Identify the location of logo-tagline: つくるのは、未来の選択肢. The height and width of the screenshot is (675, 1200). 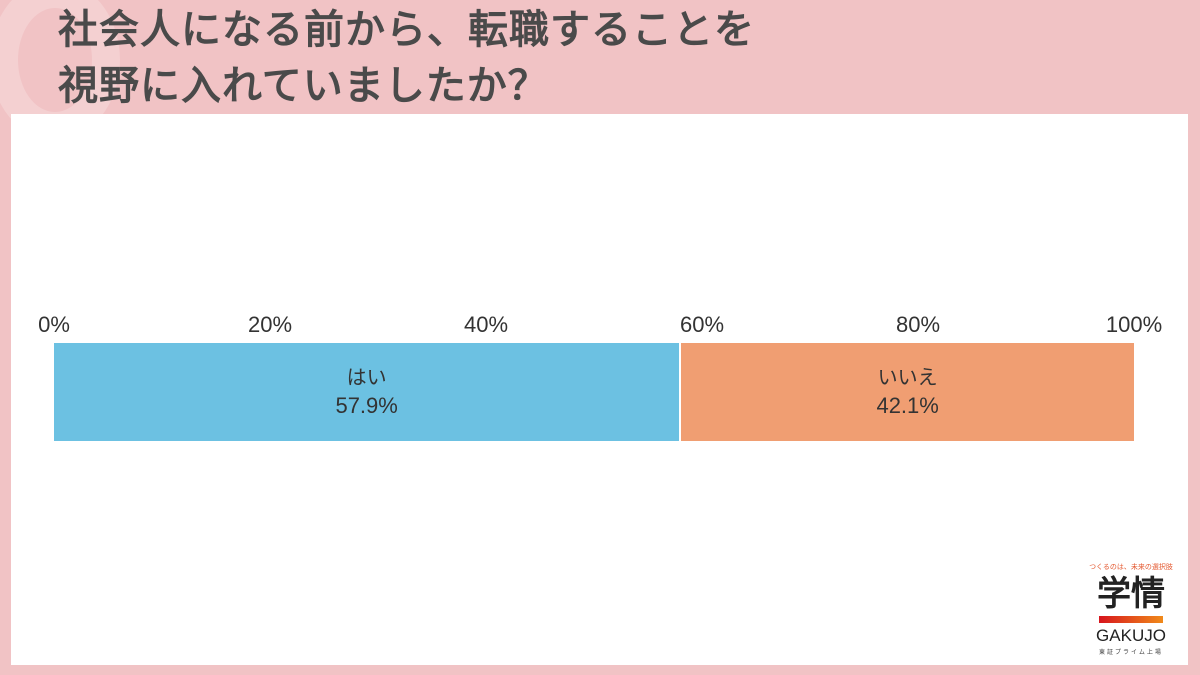
(1131, 567).